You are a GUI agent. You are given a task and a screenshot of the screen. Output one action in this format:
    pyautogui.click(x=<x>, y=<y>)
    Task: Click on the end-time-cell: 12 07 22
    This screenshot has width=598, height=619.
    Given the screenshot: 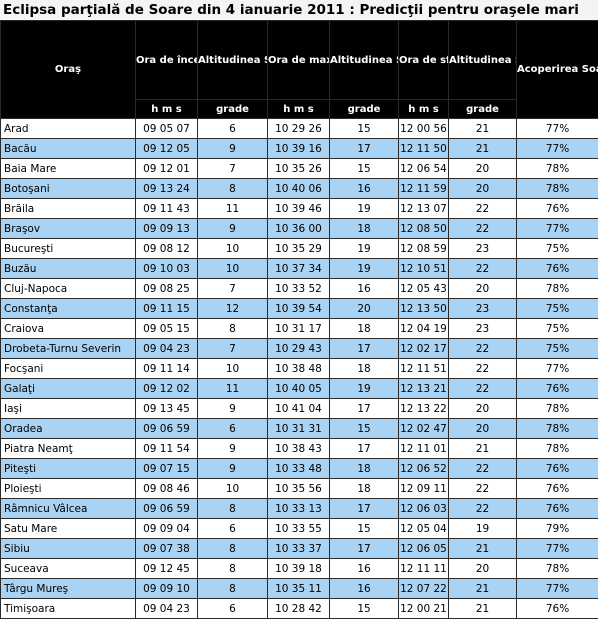 What is the action you would take?
    pyautogui.click(x=424, y=589)
    